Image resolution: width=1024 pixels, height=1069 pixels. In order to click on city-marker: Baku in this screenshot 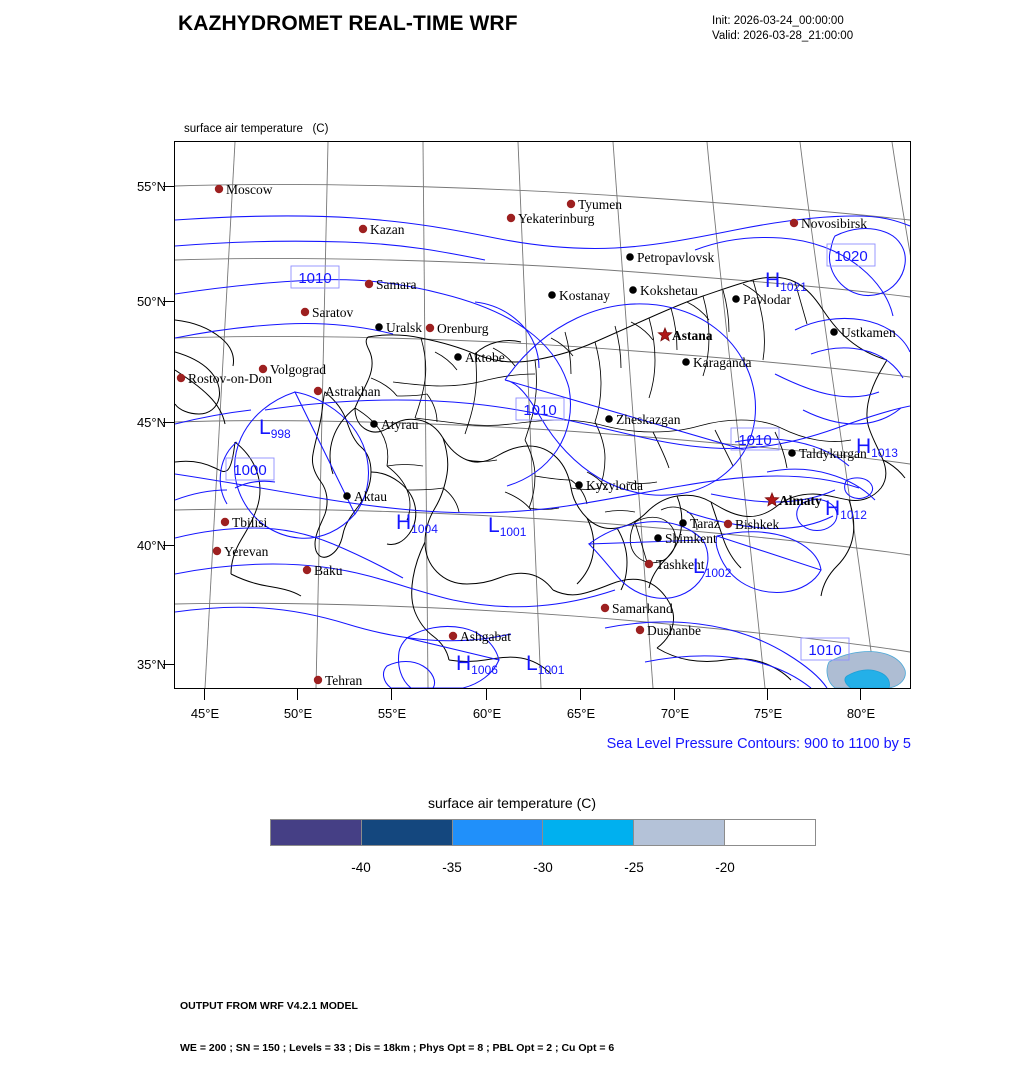, I will do `click(322, 570)`.